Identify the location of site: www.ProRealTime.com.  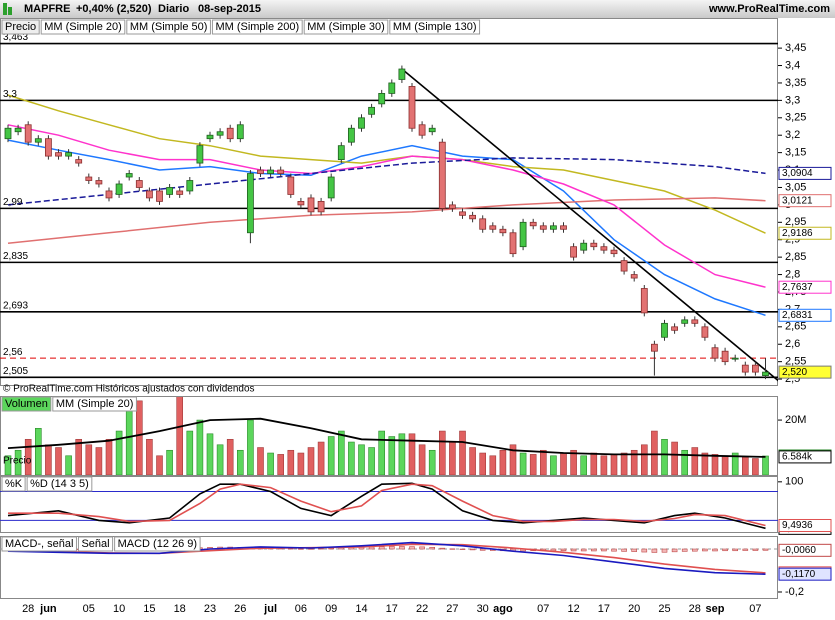
(769, 9).